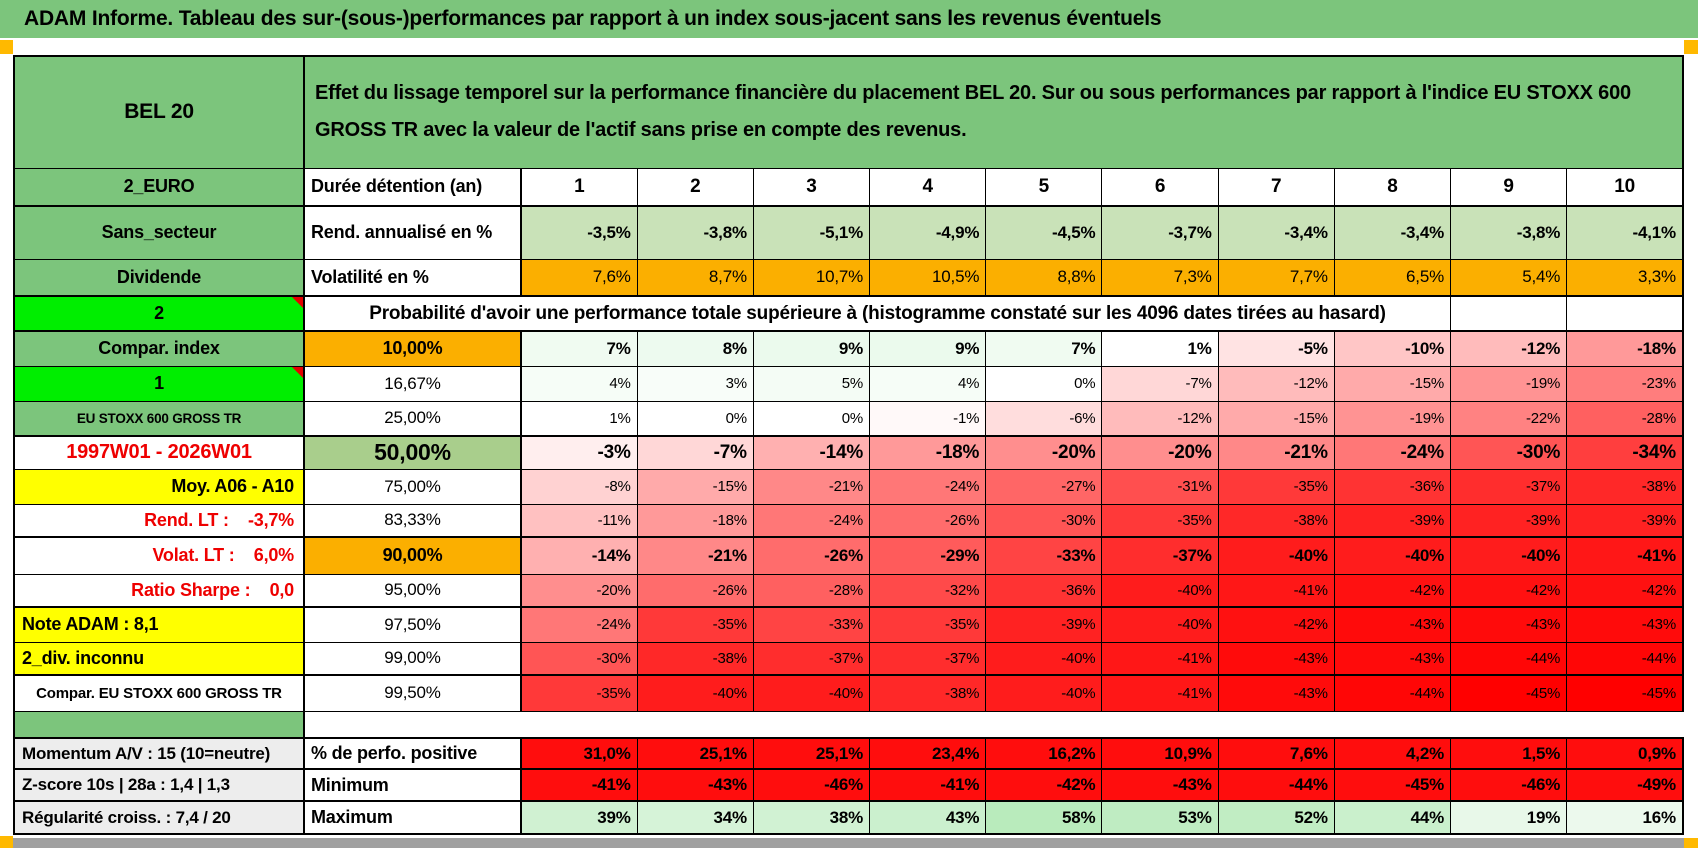 Image resolution: width=1698 pixels, height=848 pixels. I want to click on spacer-cell, so click(993, 724).